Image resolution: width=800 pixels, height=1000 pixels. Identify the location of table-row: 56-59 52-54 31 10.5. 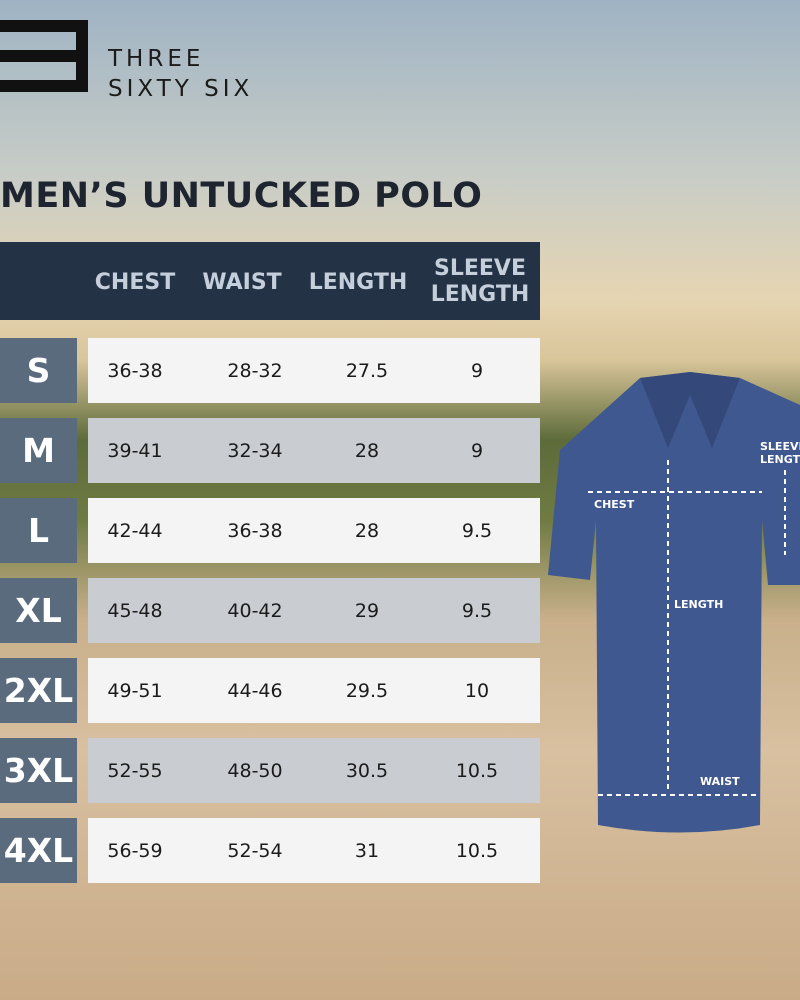
(314, 850).